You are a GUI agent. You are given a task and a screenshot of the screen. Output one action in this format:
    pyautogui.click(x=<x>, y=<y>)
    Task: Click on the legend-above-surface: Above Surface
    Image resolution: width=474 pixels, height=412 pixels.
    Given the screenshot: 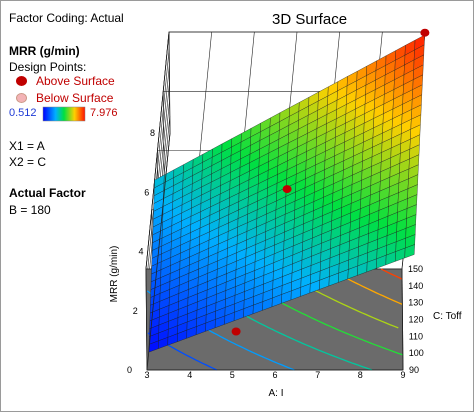 What is the action you would take?
    pyautogui.click(x=65, y=81)
    